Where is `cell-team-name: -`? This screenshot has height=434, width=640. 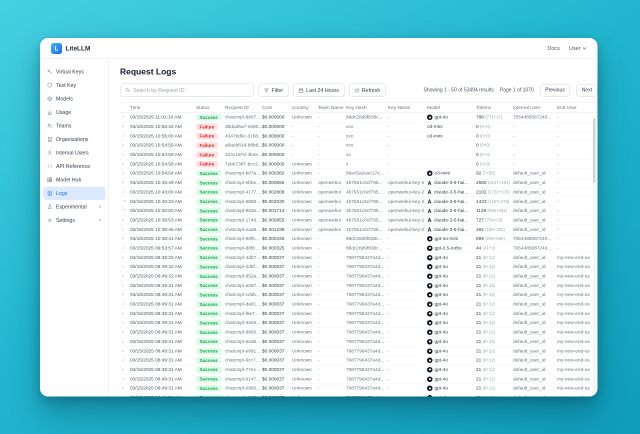
cell-team-name: - is located at coordinates (319, 313).